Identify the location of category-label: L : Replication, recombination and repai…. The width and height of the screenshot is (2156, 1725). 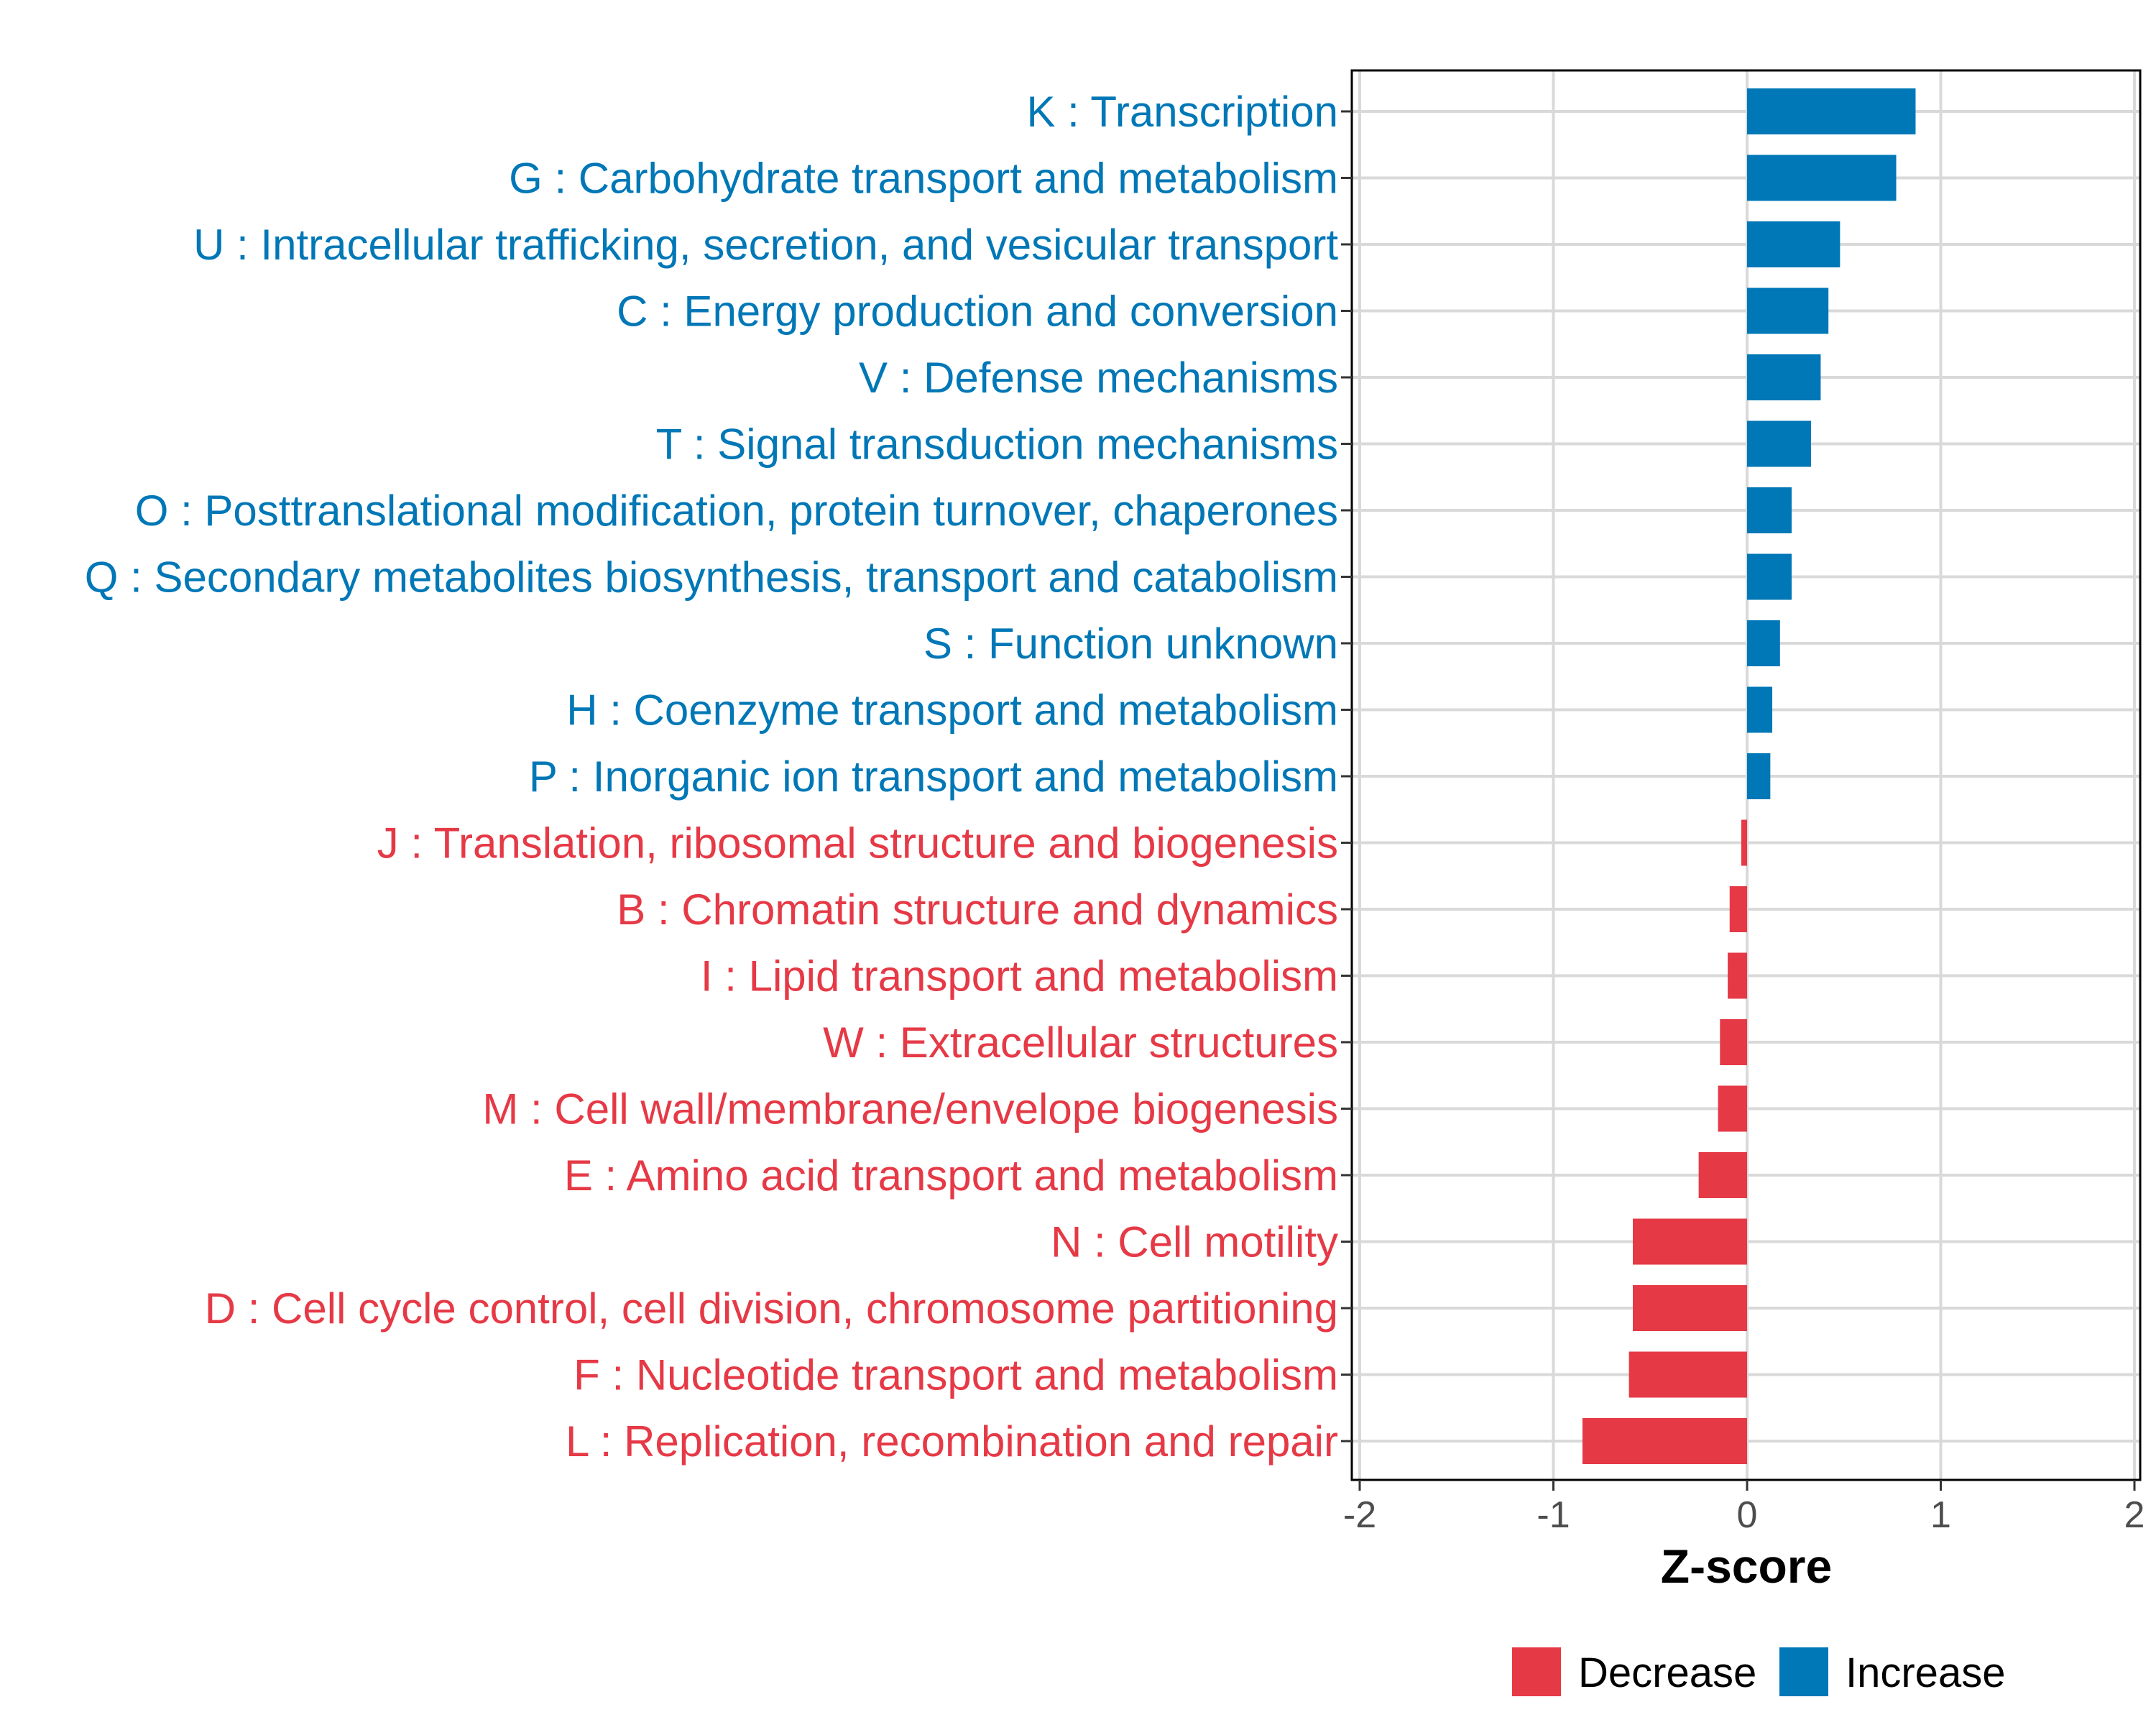
(952, 1441).